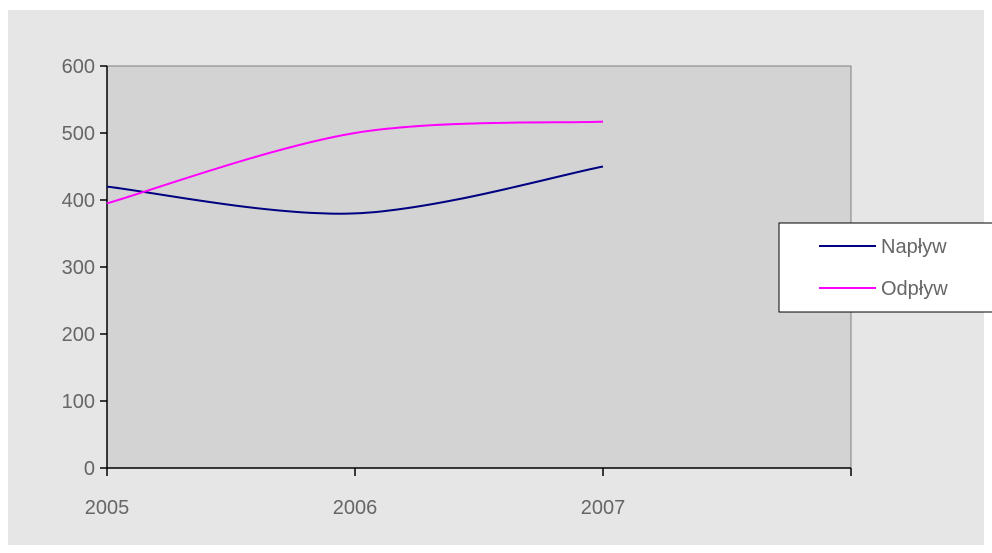  What do you see at coordinates (914, 289) in the screenshot?
I see `legend-label-odpływ: Odpływ` at bounding box center [914, 289].